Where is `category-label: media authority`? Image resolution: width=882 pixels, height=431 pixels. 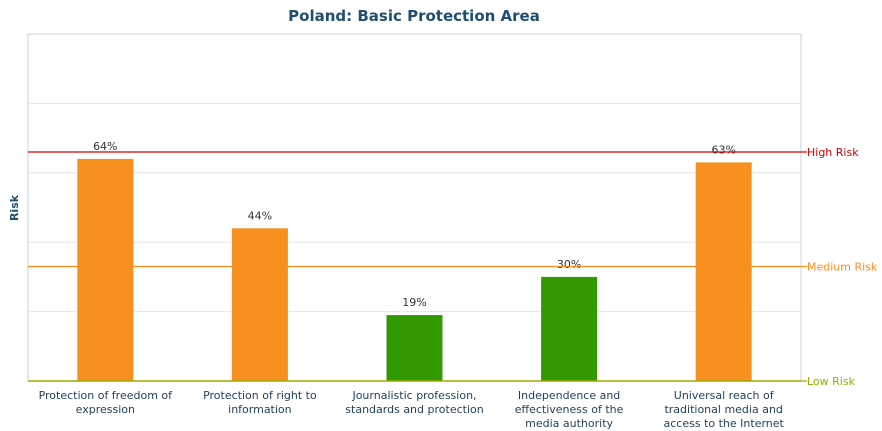 category-label: media authority is located at coordinates (569, 423).